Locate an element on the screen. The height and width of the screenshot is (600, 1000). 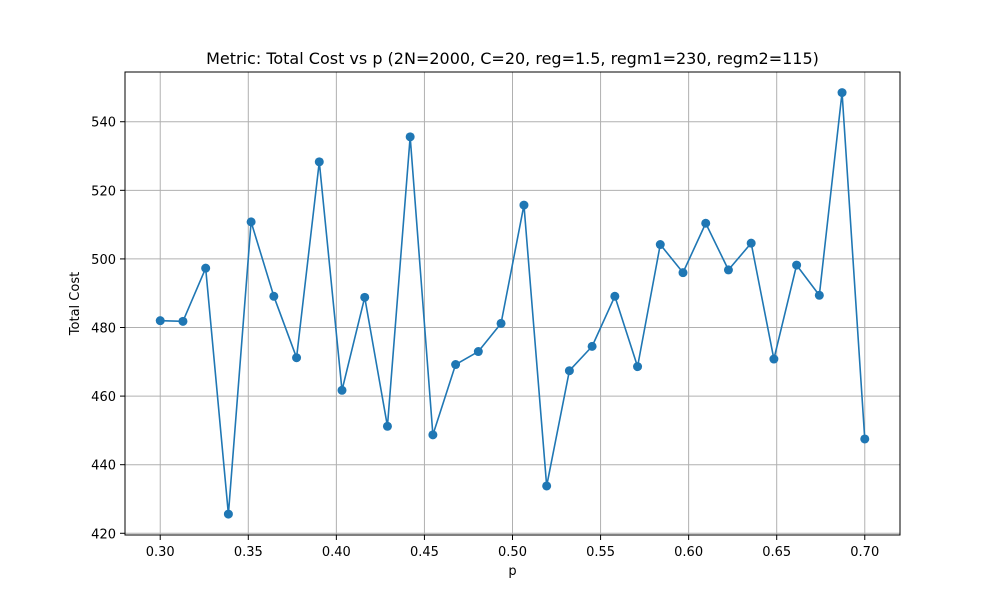
x-tick-label: 0.65 is located at coordinates (776, 552).